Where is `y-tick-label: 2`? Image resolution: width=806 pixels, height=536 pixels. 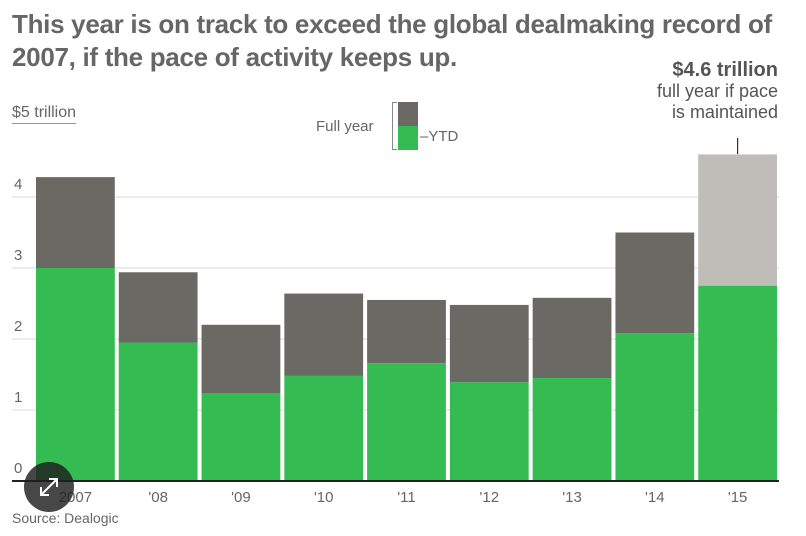 y-tick-label: 2 is located at coordinates (18, 326).